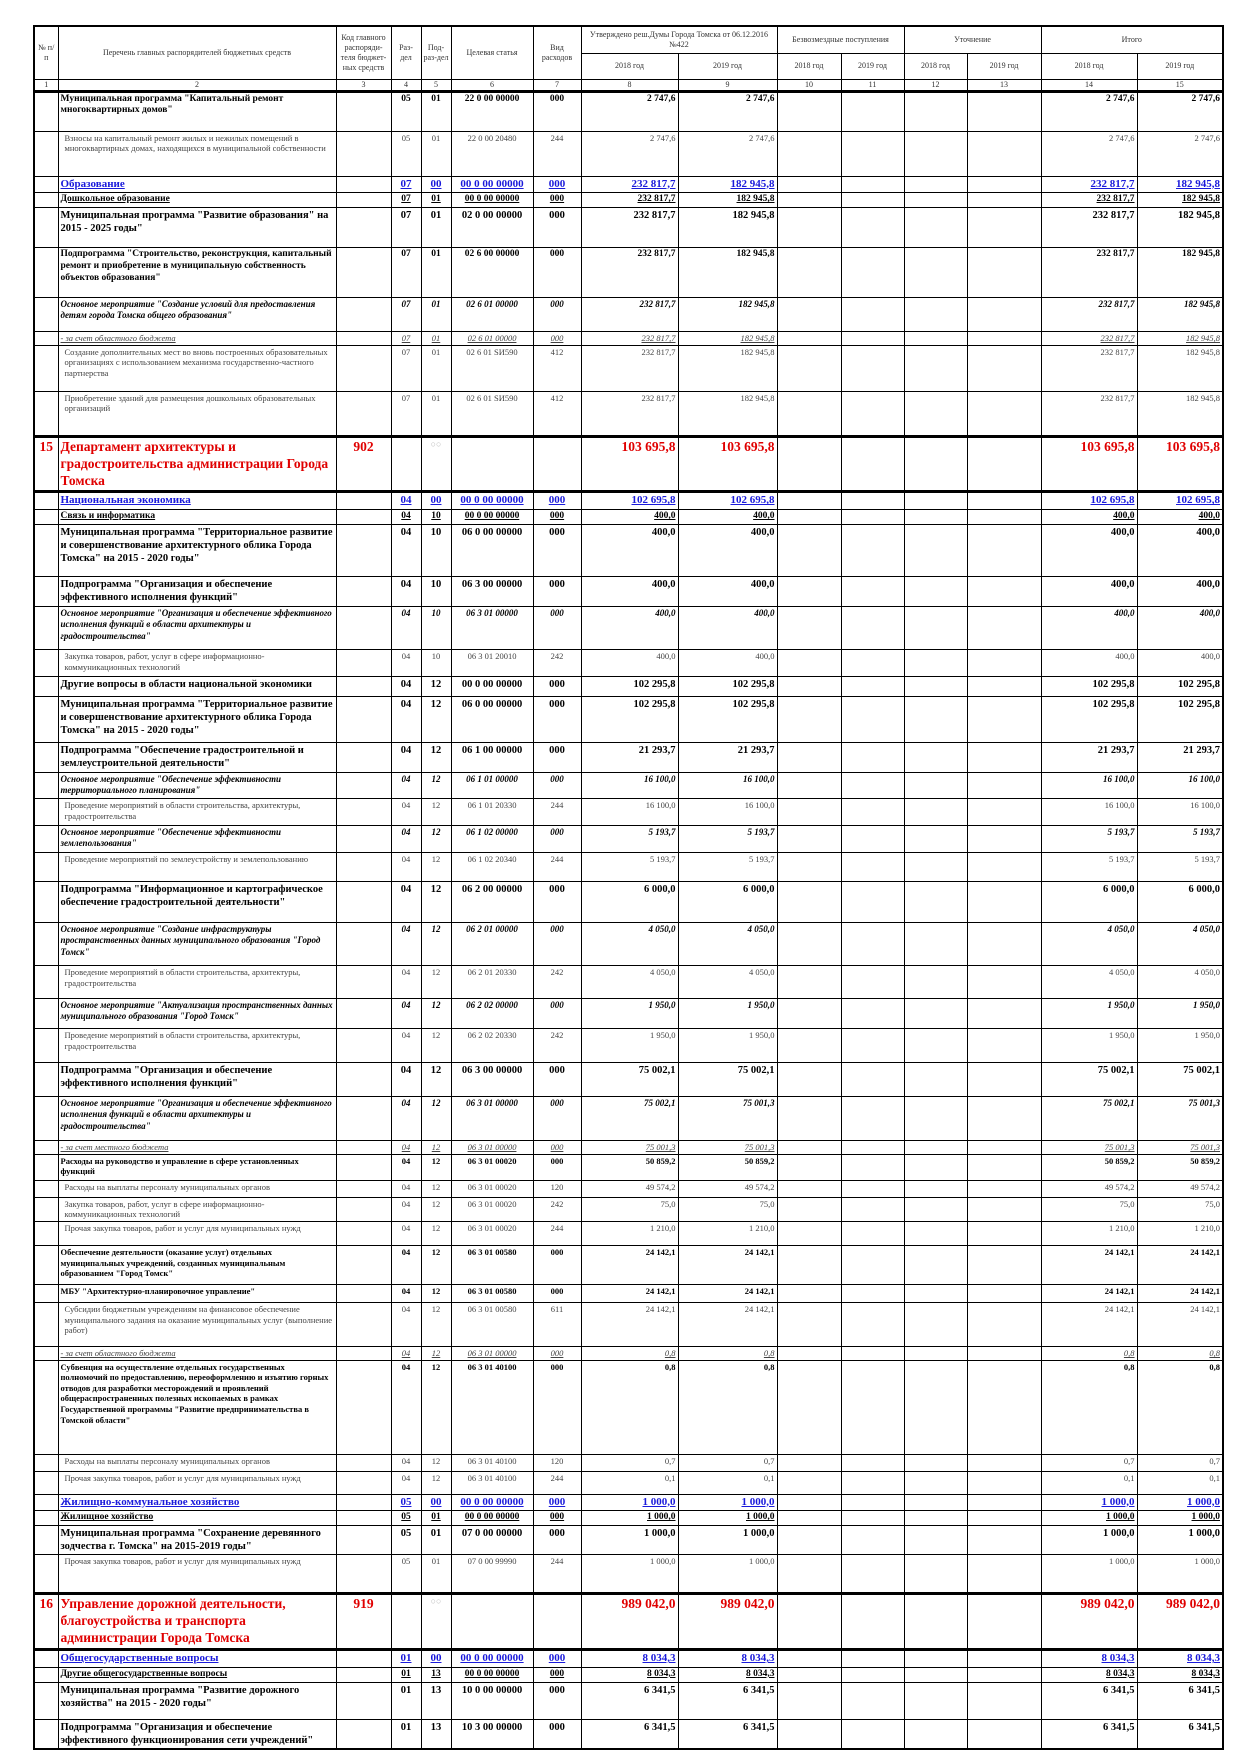 The height and width of the screenshot is (1754, 1240). What do you see at coordinates (492, 368) in the screenshot?
I see `row-celevaya-statya: 02 6 01 SИ590` at bounding box center [492, 368].